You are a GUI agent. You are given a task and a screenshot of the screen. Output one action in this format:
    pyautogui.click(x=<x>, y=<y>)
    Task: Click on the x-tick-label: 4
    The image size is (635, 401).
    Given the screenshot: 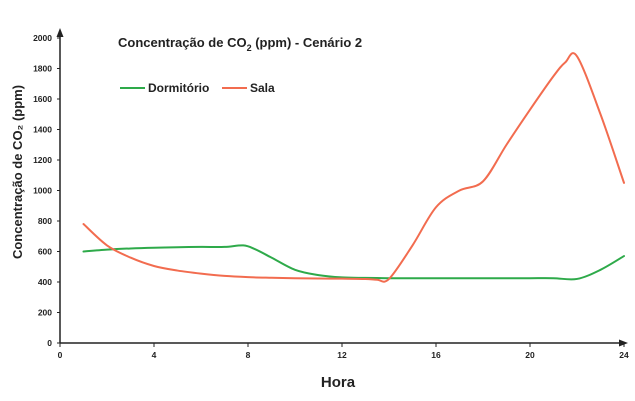 What is the action you would take?
    pyautogui.click(x=154, y=355)
    